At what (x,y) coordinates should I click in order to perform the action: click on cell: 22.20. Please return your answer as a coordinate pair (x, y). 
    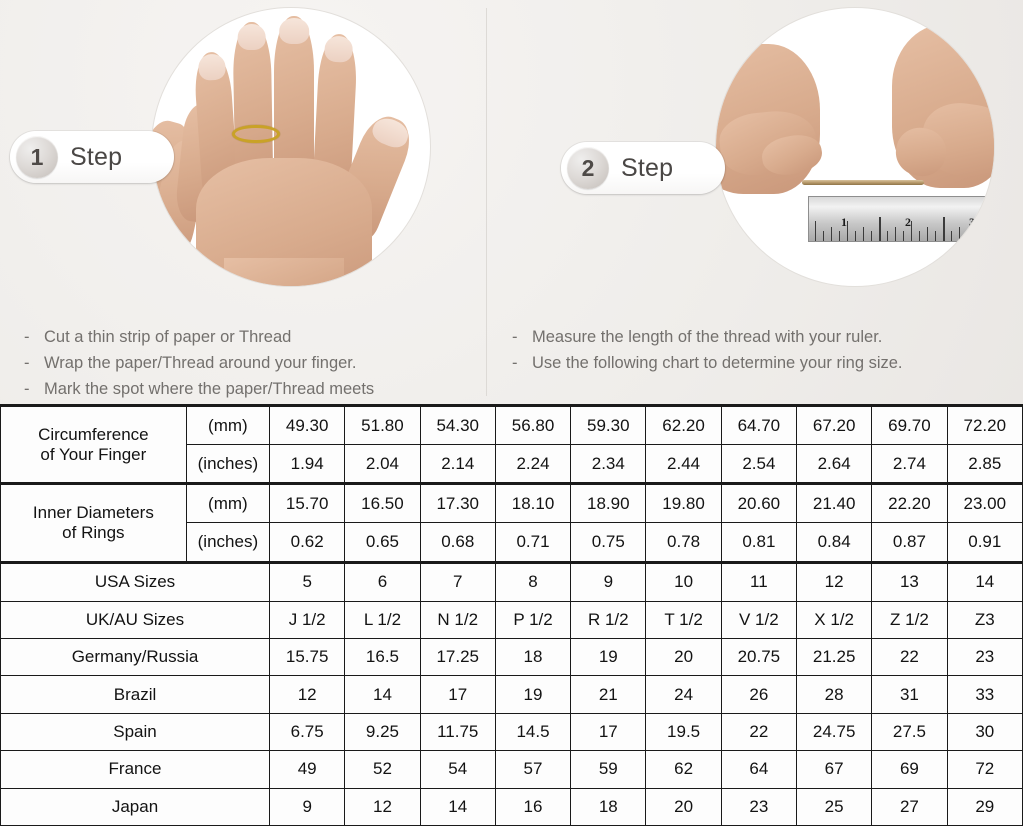
    Looking at the image, I should click on (909, 503).